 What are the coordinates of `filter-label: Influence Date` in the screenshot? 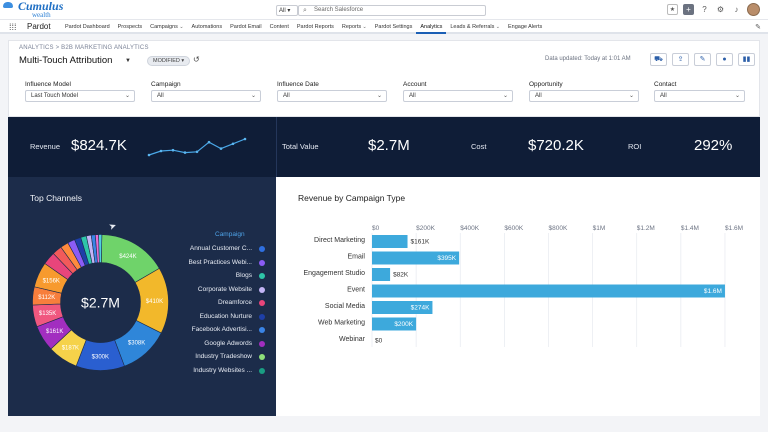 It's located at (298, 84).